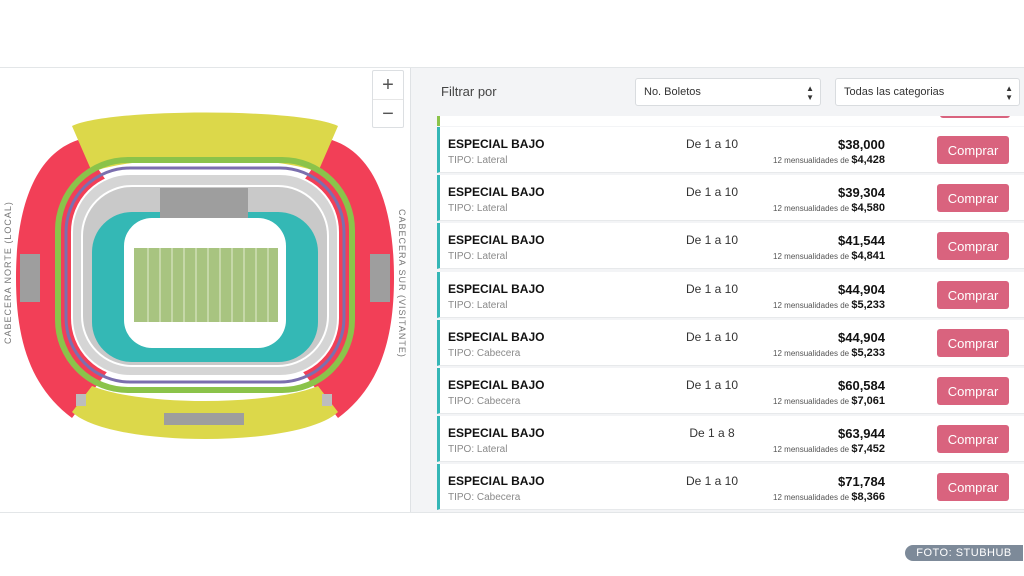 This screenshot has height=576, width=1024. I want to click on listing-monthly: 12 mensualidades de $8,366, so click(829, 497).